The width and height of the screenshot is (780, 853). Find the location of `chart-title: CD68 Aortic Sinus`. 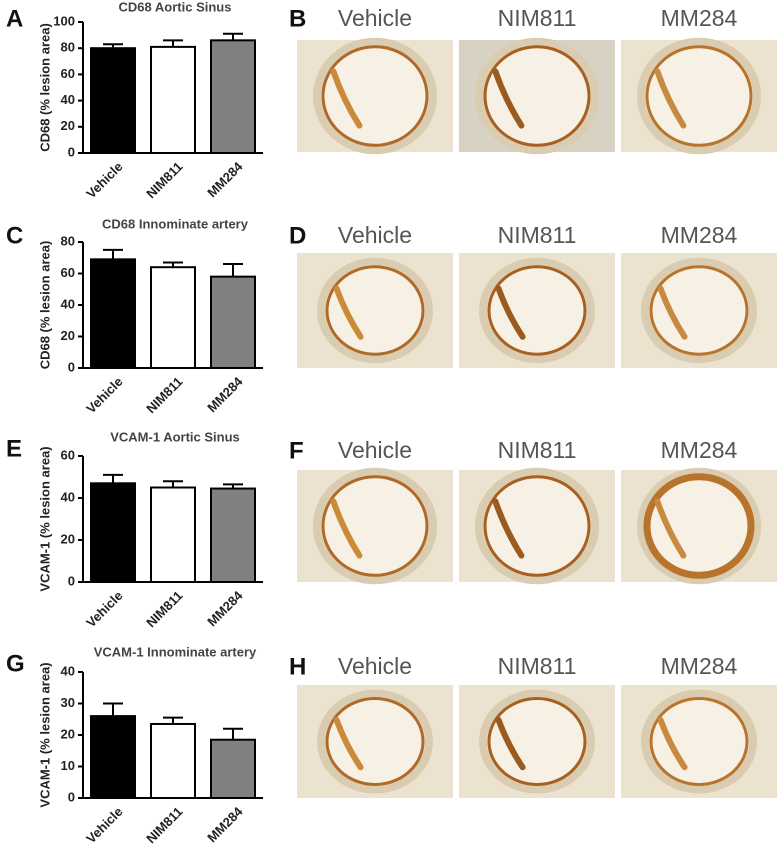

chart-title: CD68 Aortic Sinus is located at coordinates (175, 7).